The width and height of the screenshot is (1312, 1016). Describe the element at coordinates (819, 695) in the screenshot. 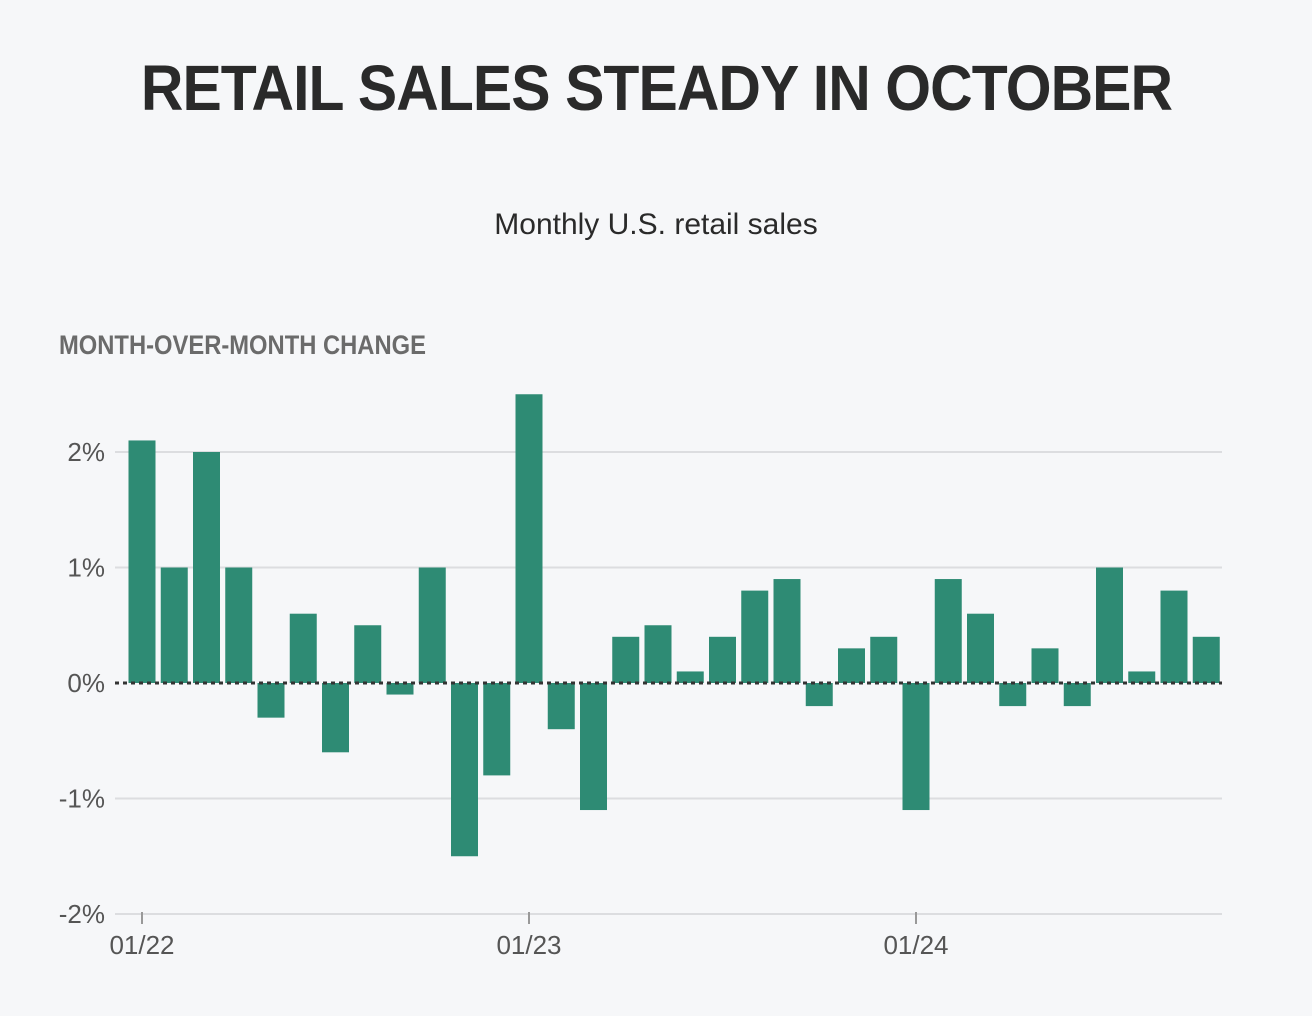

I see `bar-10/23` at that location.